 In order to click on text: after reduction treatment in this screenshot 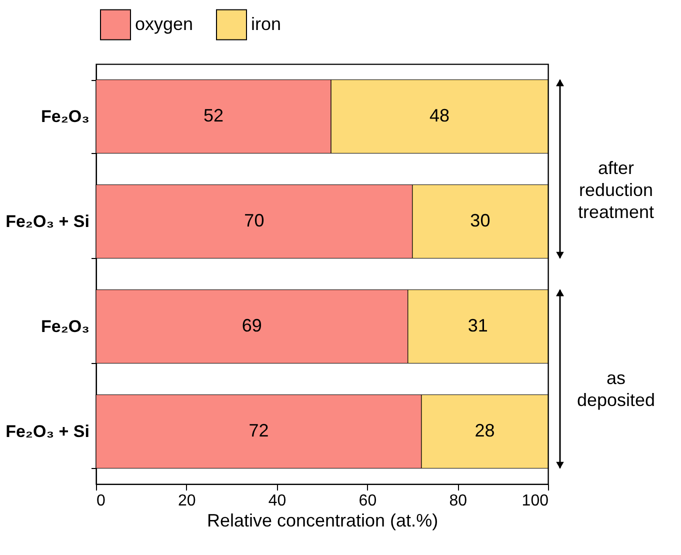, I will do `click(616, 190)`.